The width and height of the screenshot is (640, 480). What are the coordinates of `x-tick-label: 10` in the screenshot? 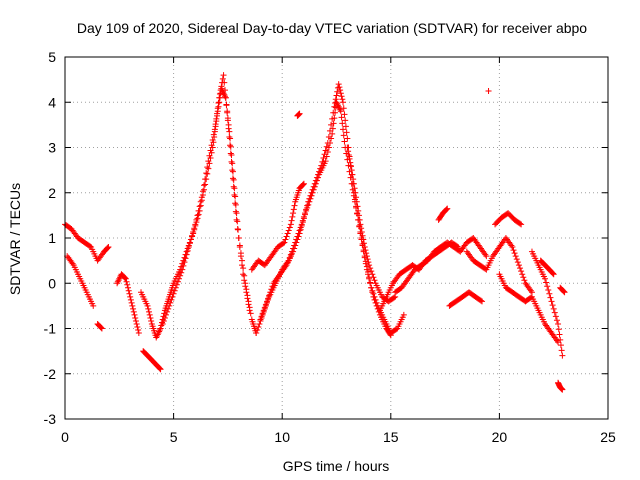 It's located at (282, 437).